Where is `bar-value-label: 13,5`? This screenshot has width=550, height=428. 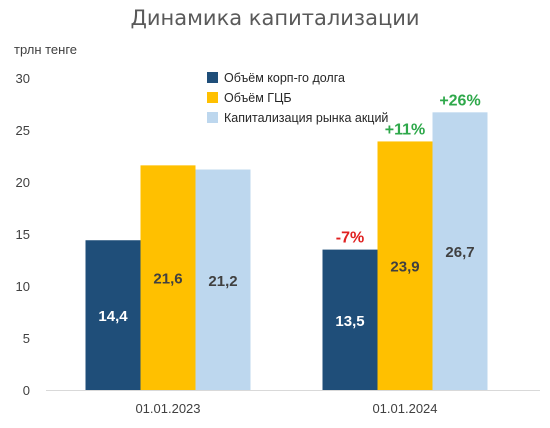
bar-value-label: 13,5 is located at coordinates (349, 321).